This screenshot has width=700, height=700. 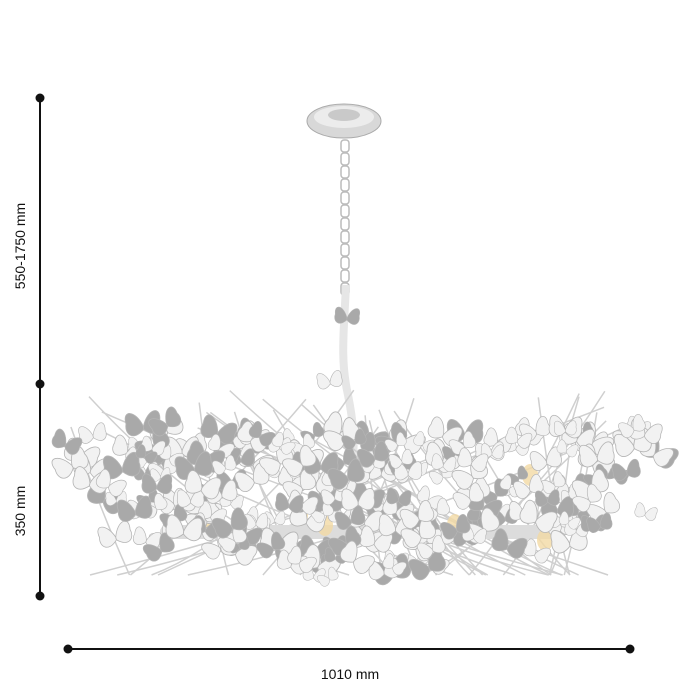 What do you see at coordinates (68, 649) in the screenshot?
I see `dimension-dot-left` at bounding box center [68, 649].